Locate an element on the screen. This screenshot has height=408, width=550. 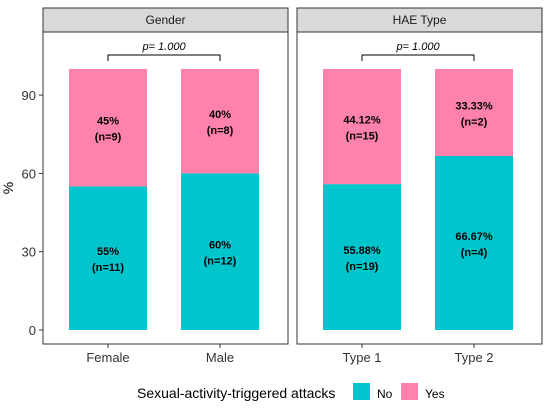
data-label: 55.88% is located at coordinates (362, 251).